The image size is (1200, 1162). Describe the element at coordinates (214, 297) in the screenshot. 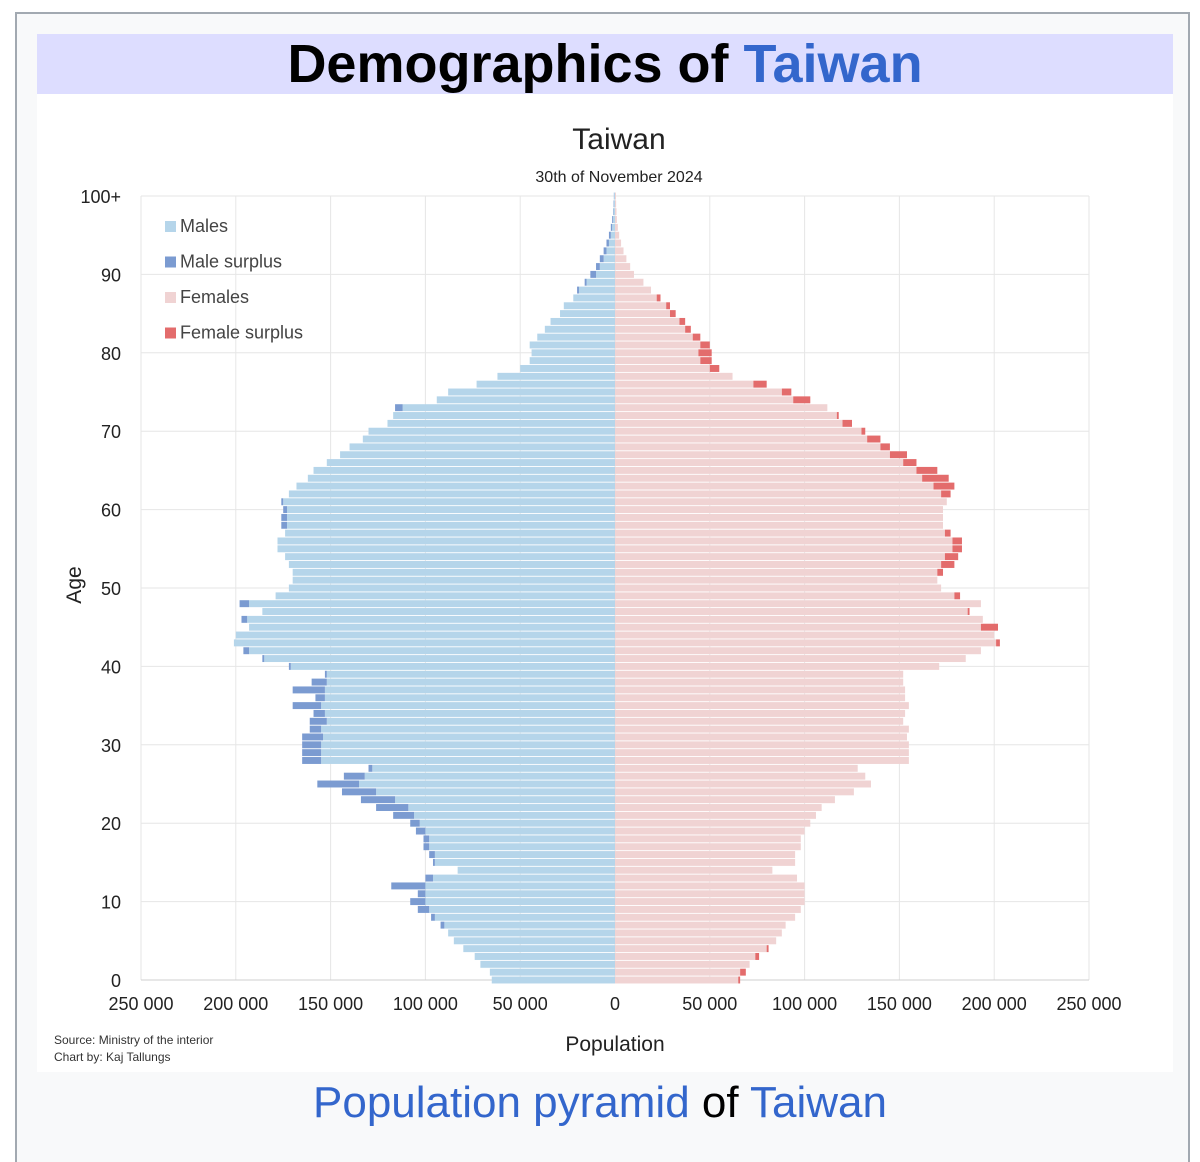

I see `legend-label: Females` at that location.